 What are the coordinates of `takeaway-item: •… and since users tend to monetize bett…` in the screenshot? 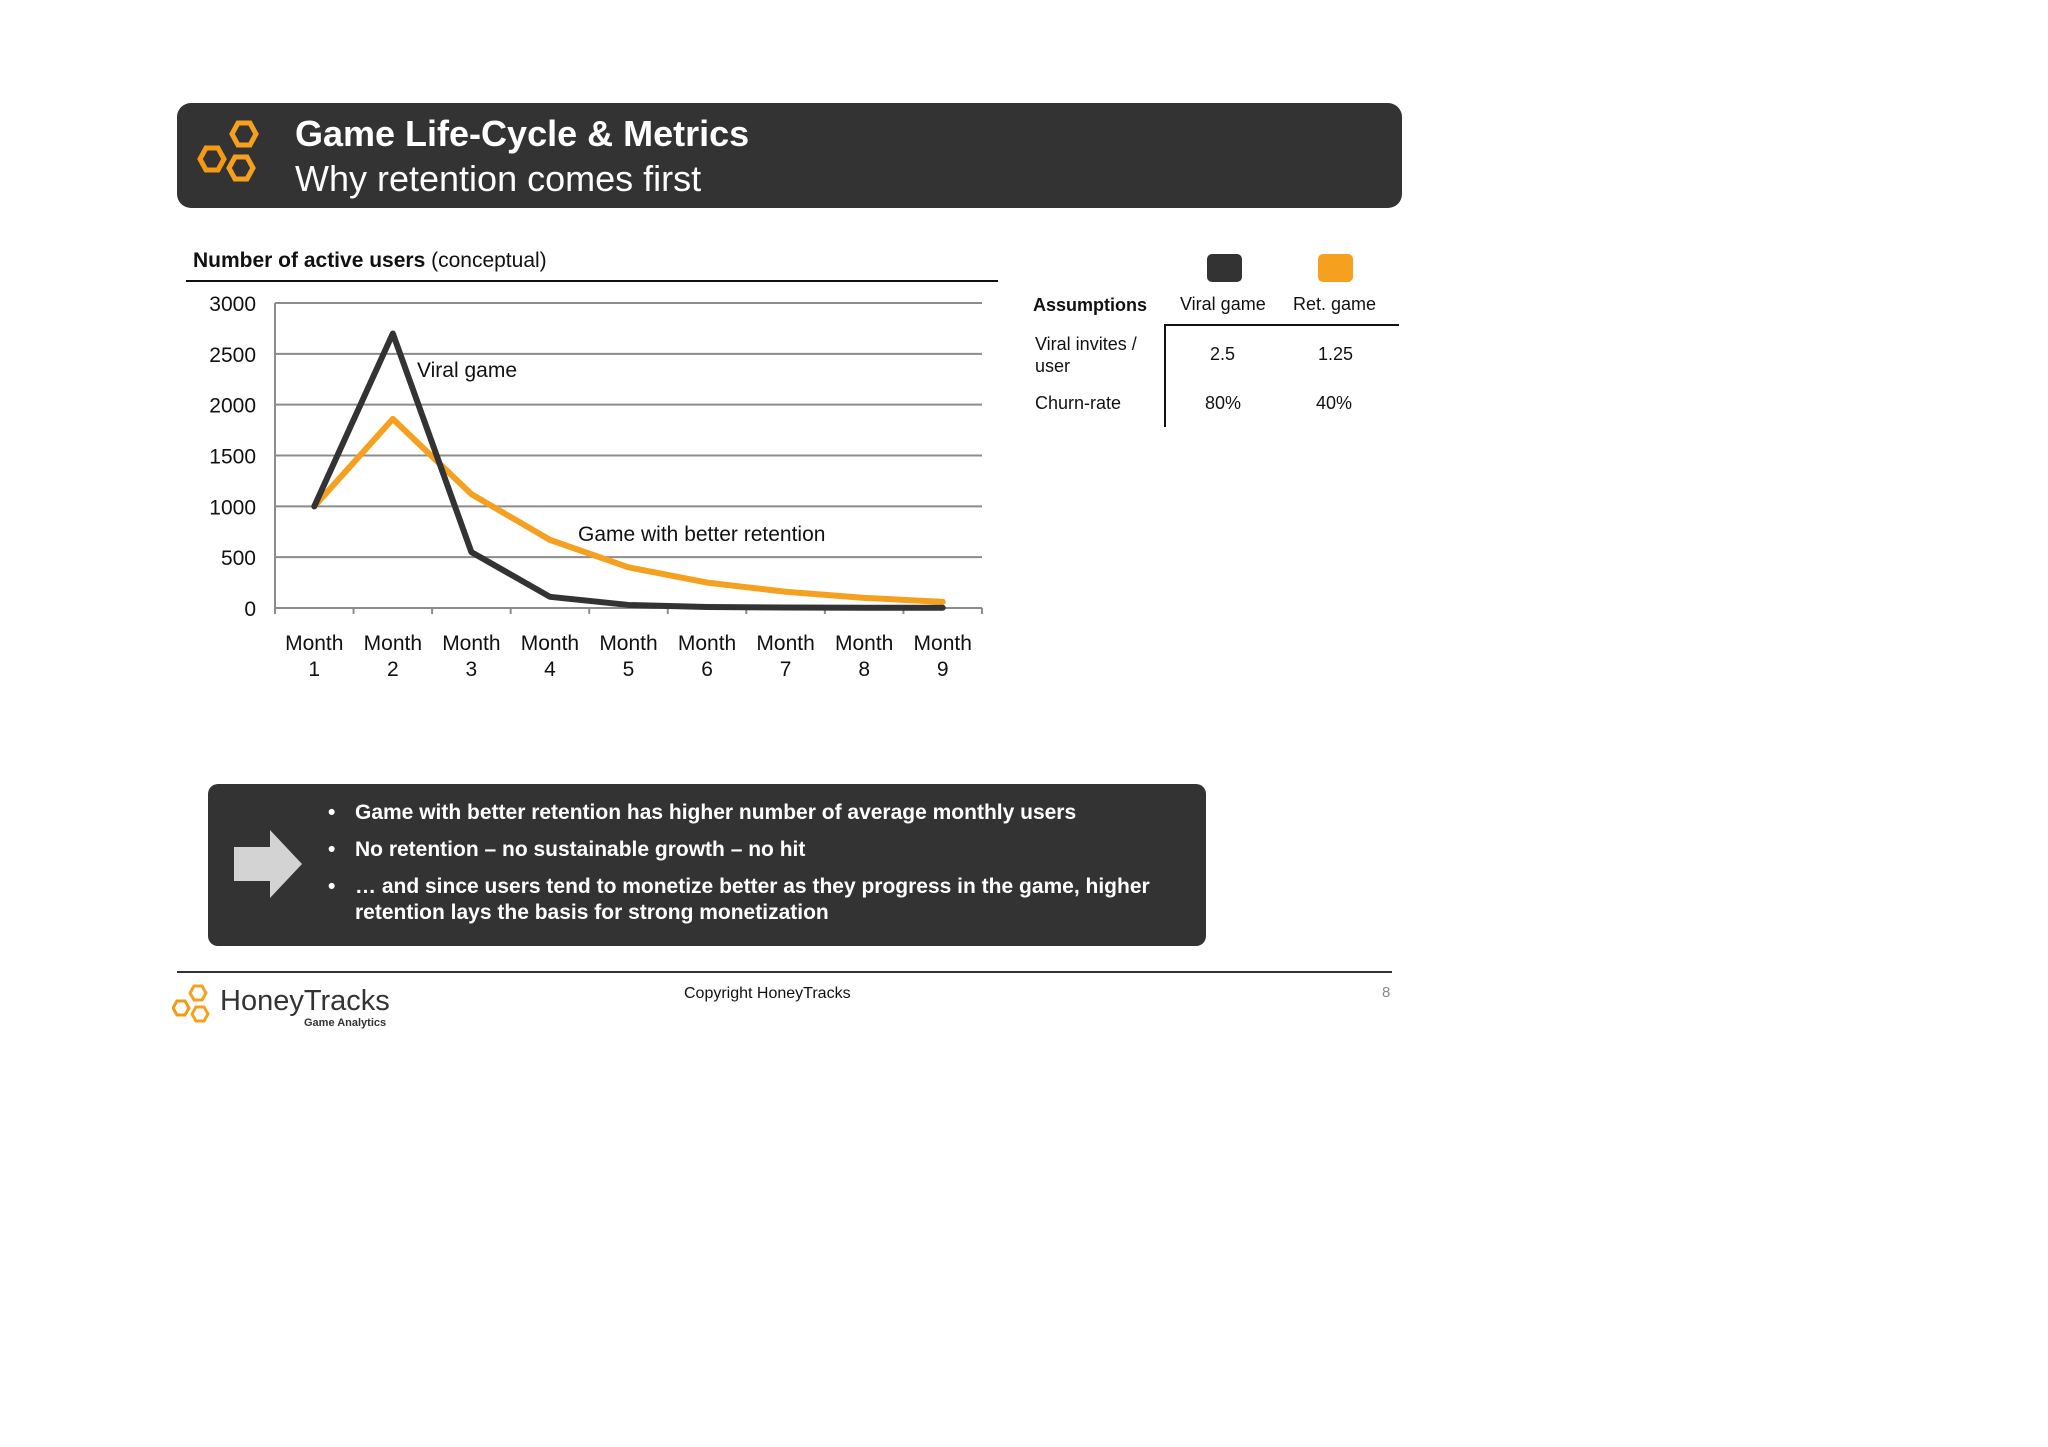 It's located at (739, 899).